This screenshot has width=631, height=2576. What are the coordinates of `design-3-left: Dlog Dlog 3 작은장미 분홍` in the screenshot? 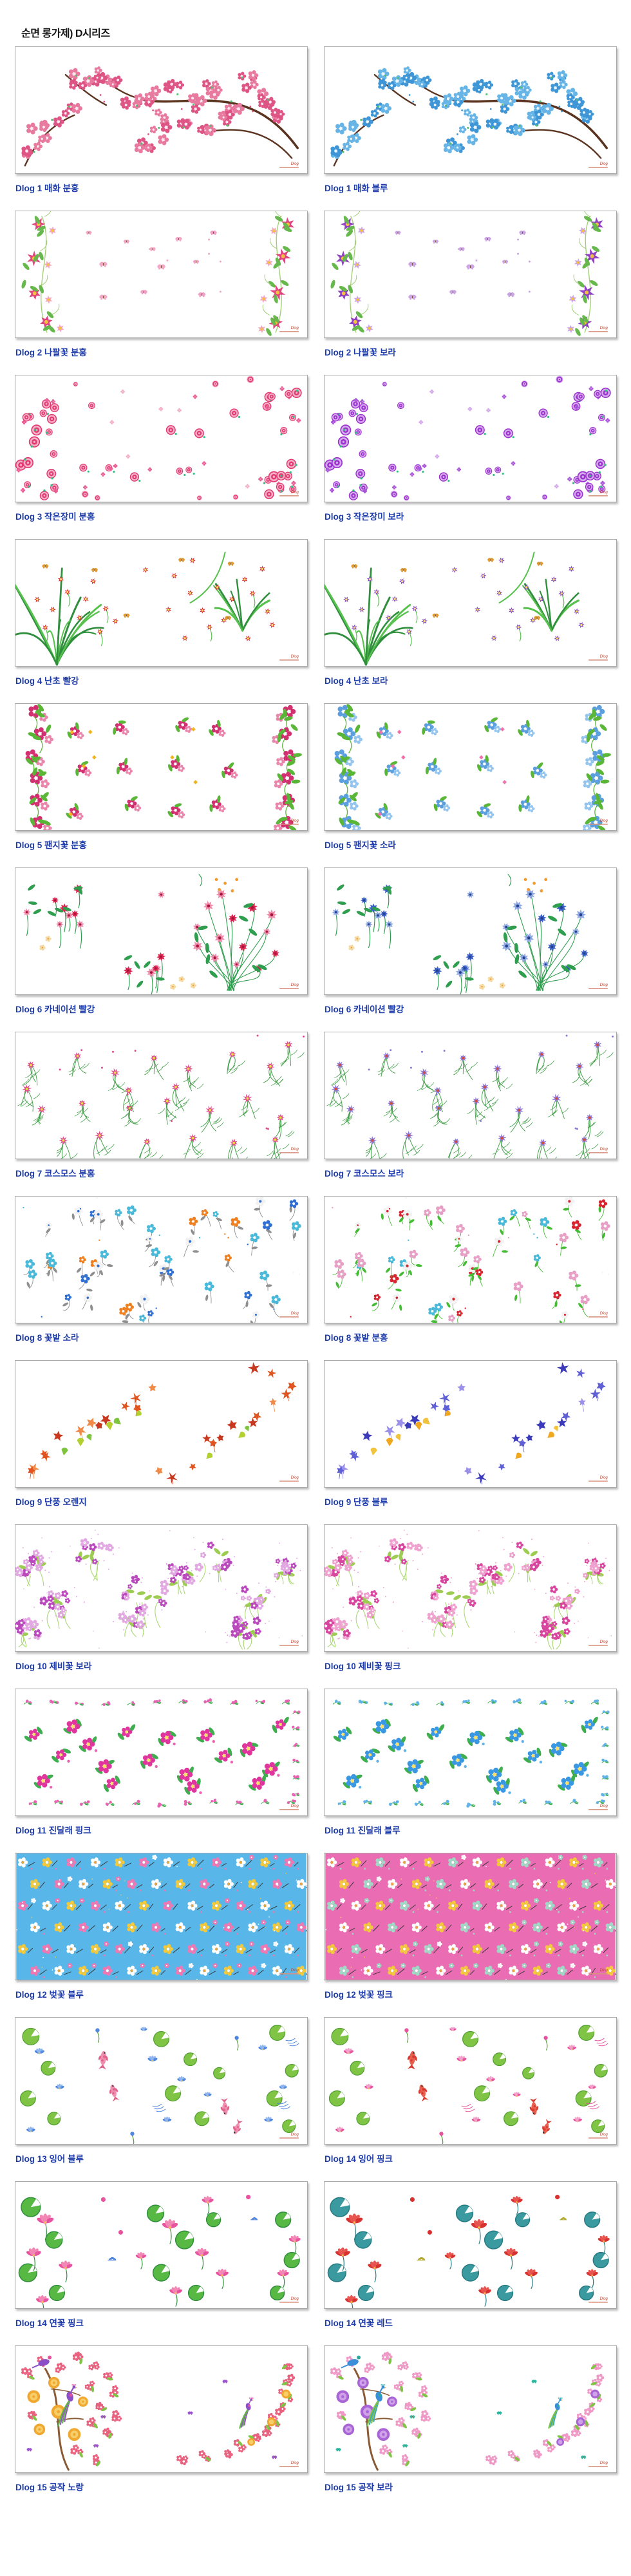 It's located at (161, 457).